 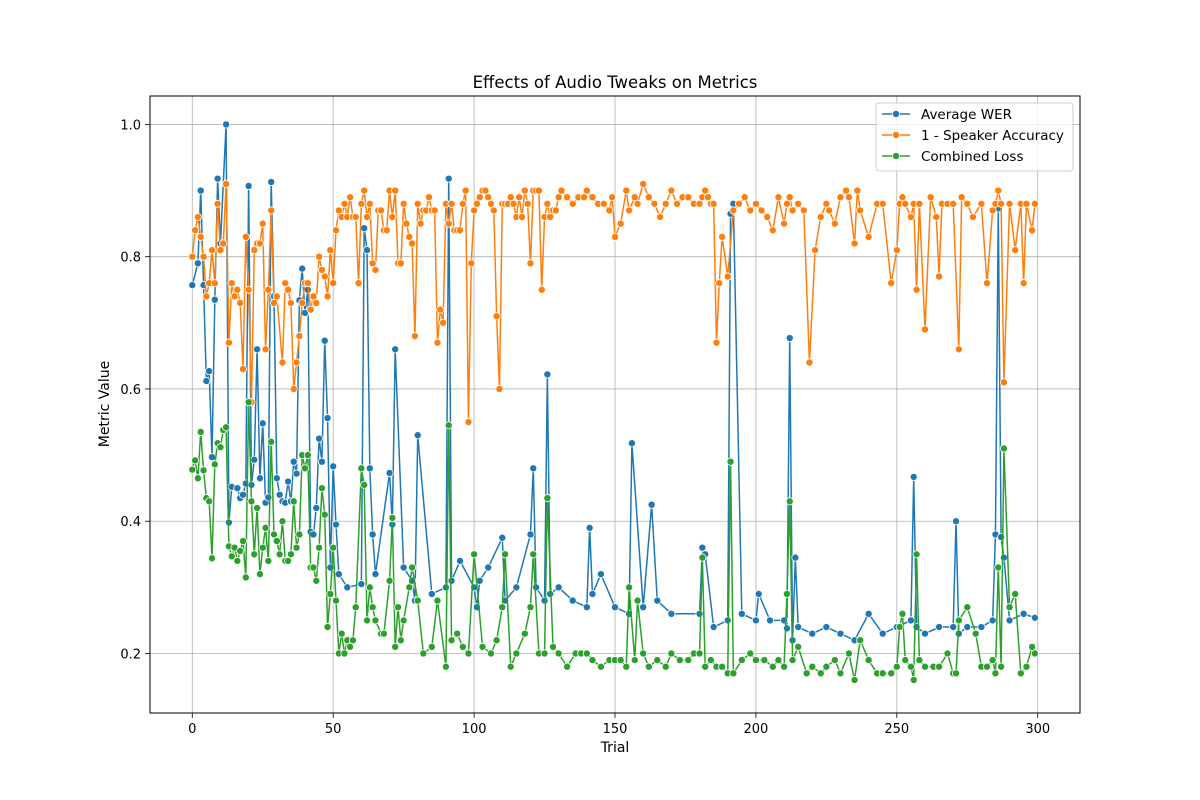 I want to click on legend-marker-speaker, so click(x=896, y=134).